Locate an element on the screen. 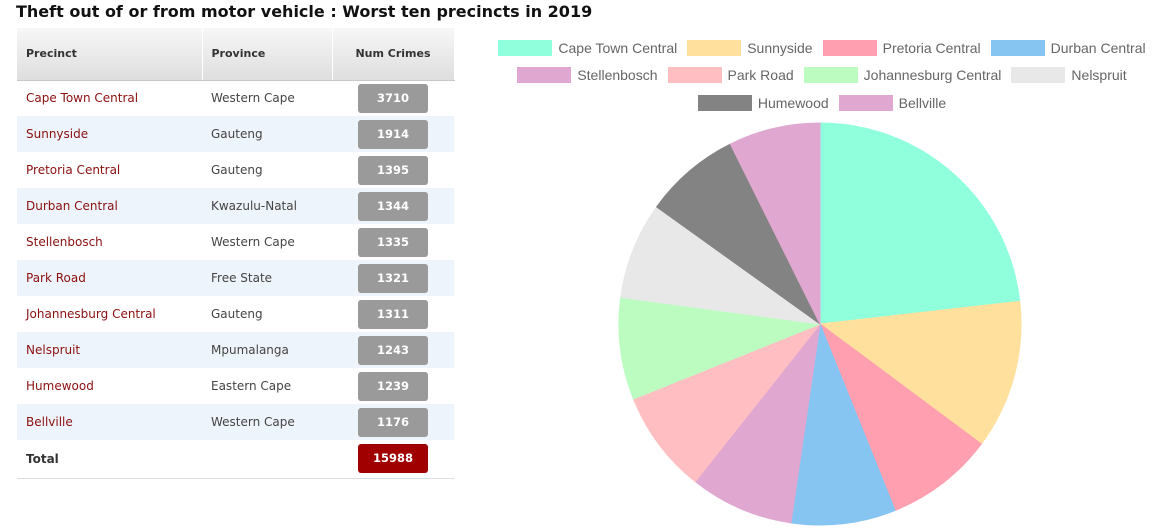 The height and width of the screenshot is (528, 1174). precinct-cell: Nelspruit is located at coordinates (109, 350).